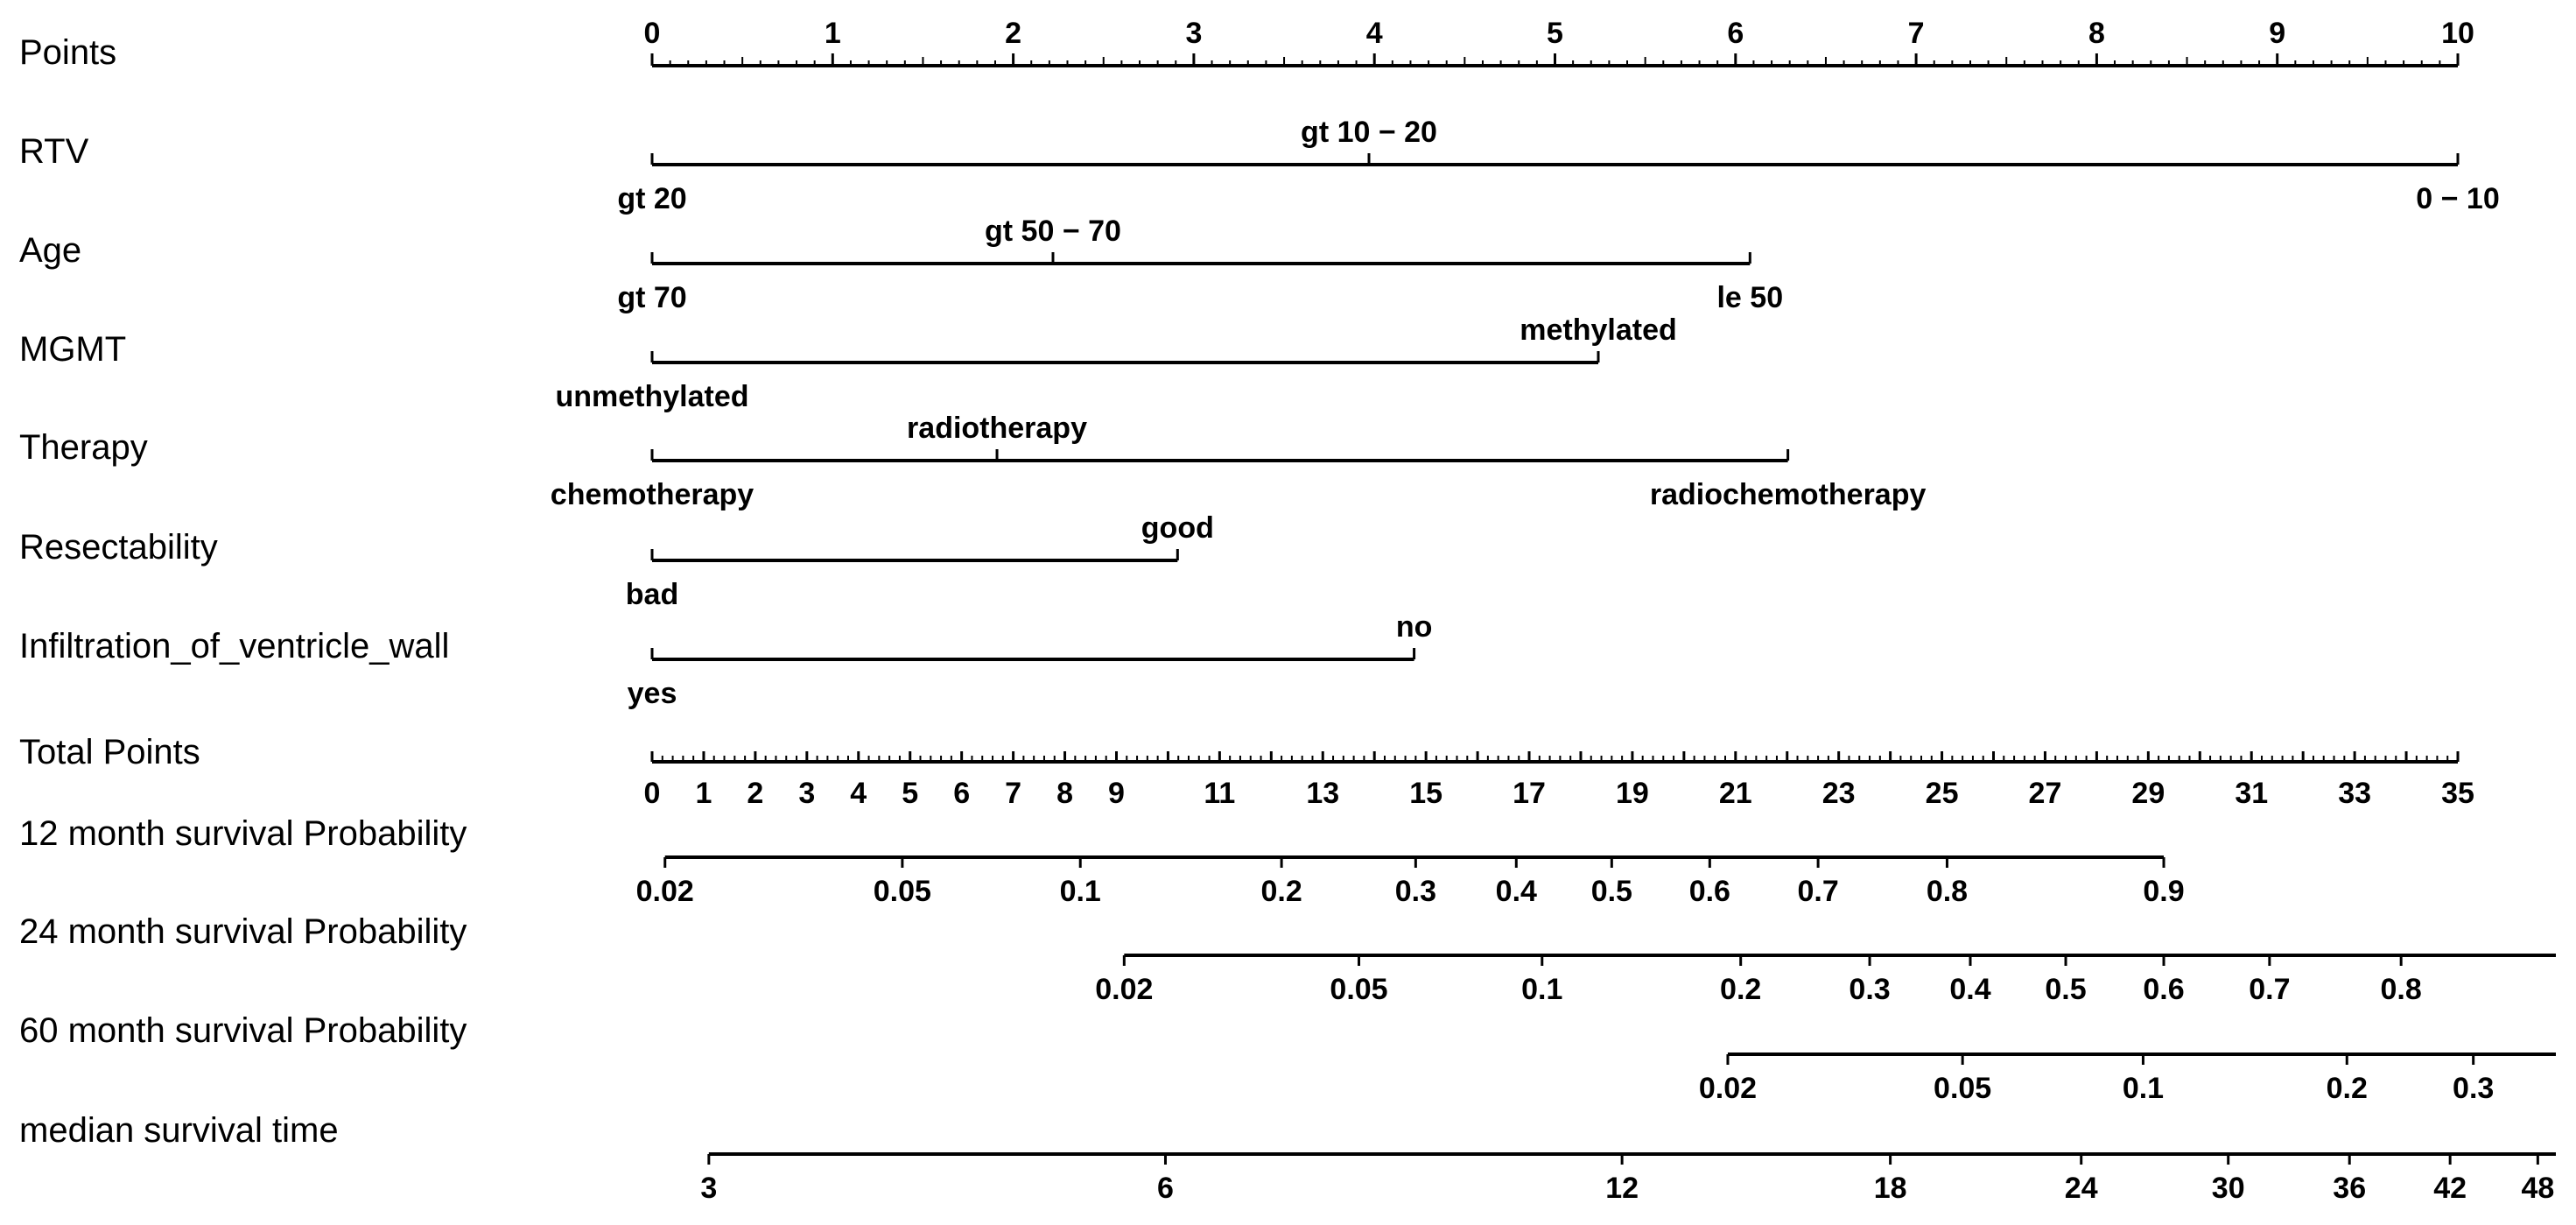  Describe the element at coordinates (997, 428) in the screenshot. I see `therapy-level-label: radiotherapy` at that location.